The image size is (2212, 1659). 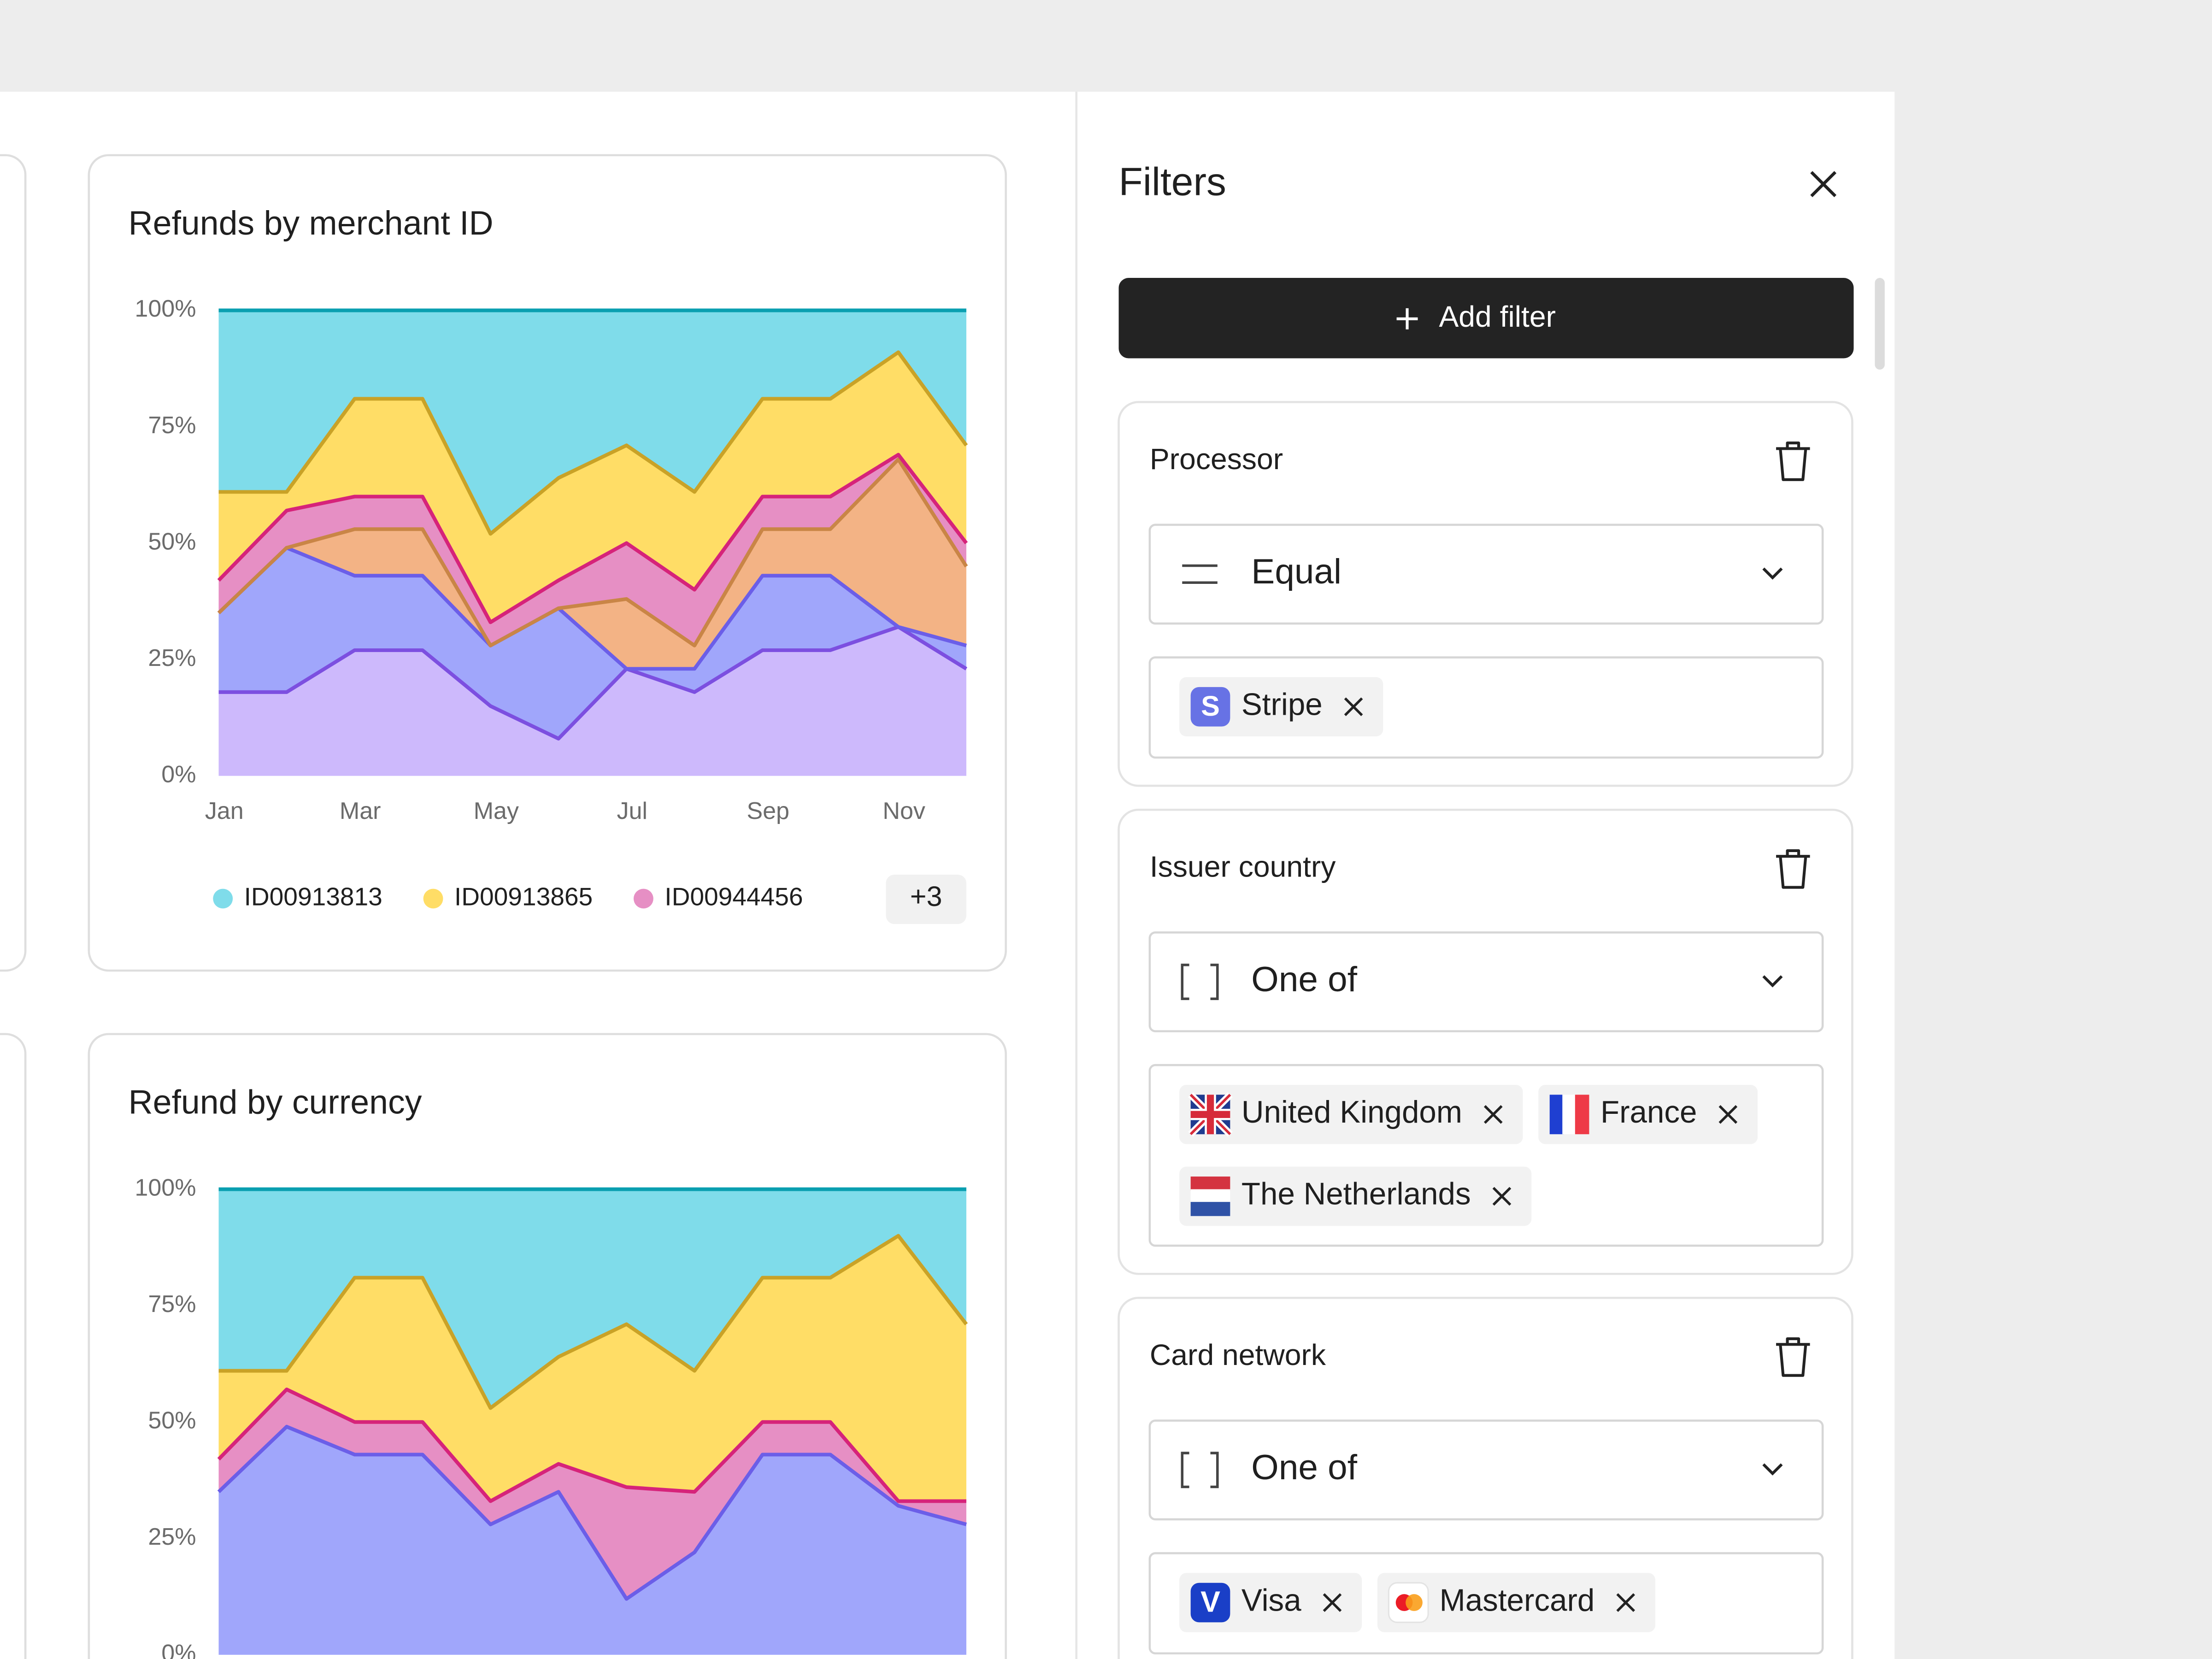 What do you see at coordinates (734, 896) in the screenshot?
I see `legend-label: ID00944456` at bounding box center [734, 896].